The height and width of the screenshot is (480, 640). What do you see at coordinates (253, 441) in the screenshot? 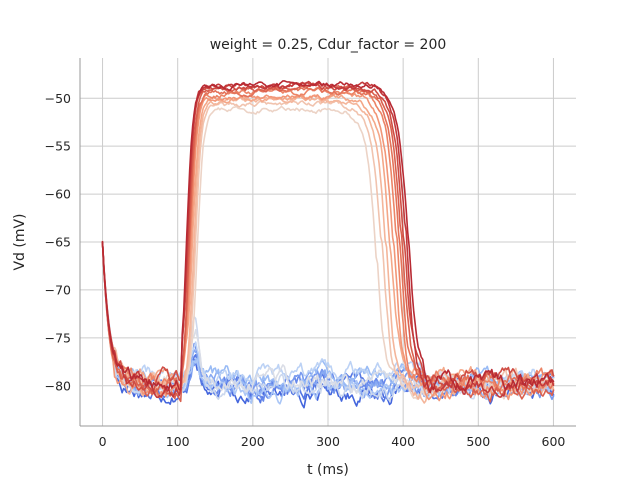
I see `x-tick-label: 200` at bounding box center [253, 441].